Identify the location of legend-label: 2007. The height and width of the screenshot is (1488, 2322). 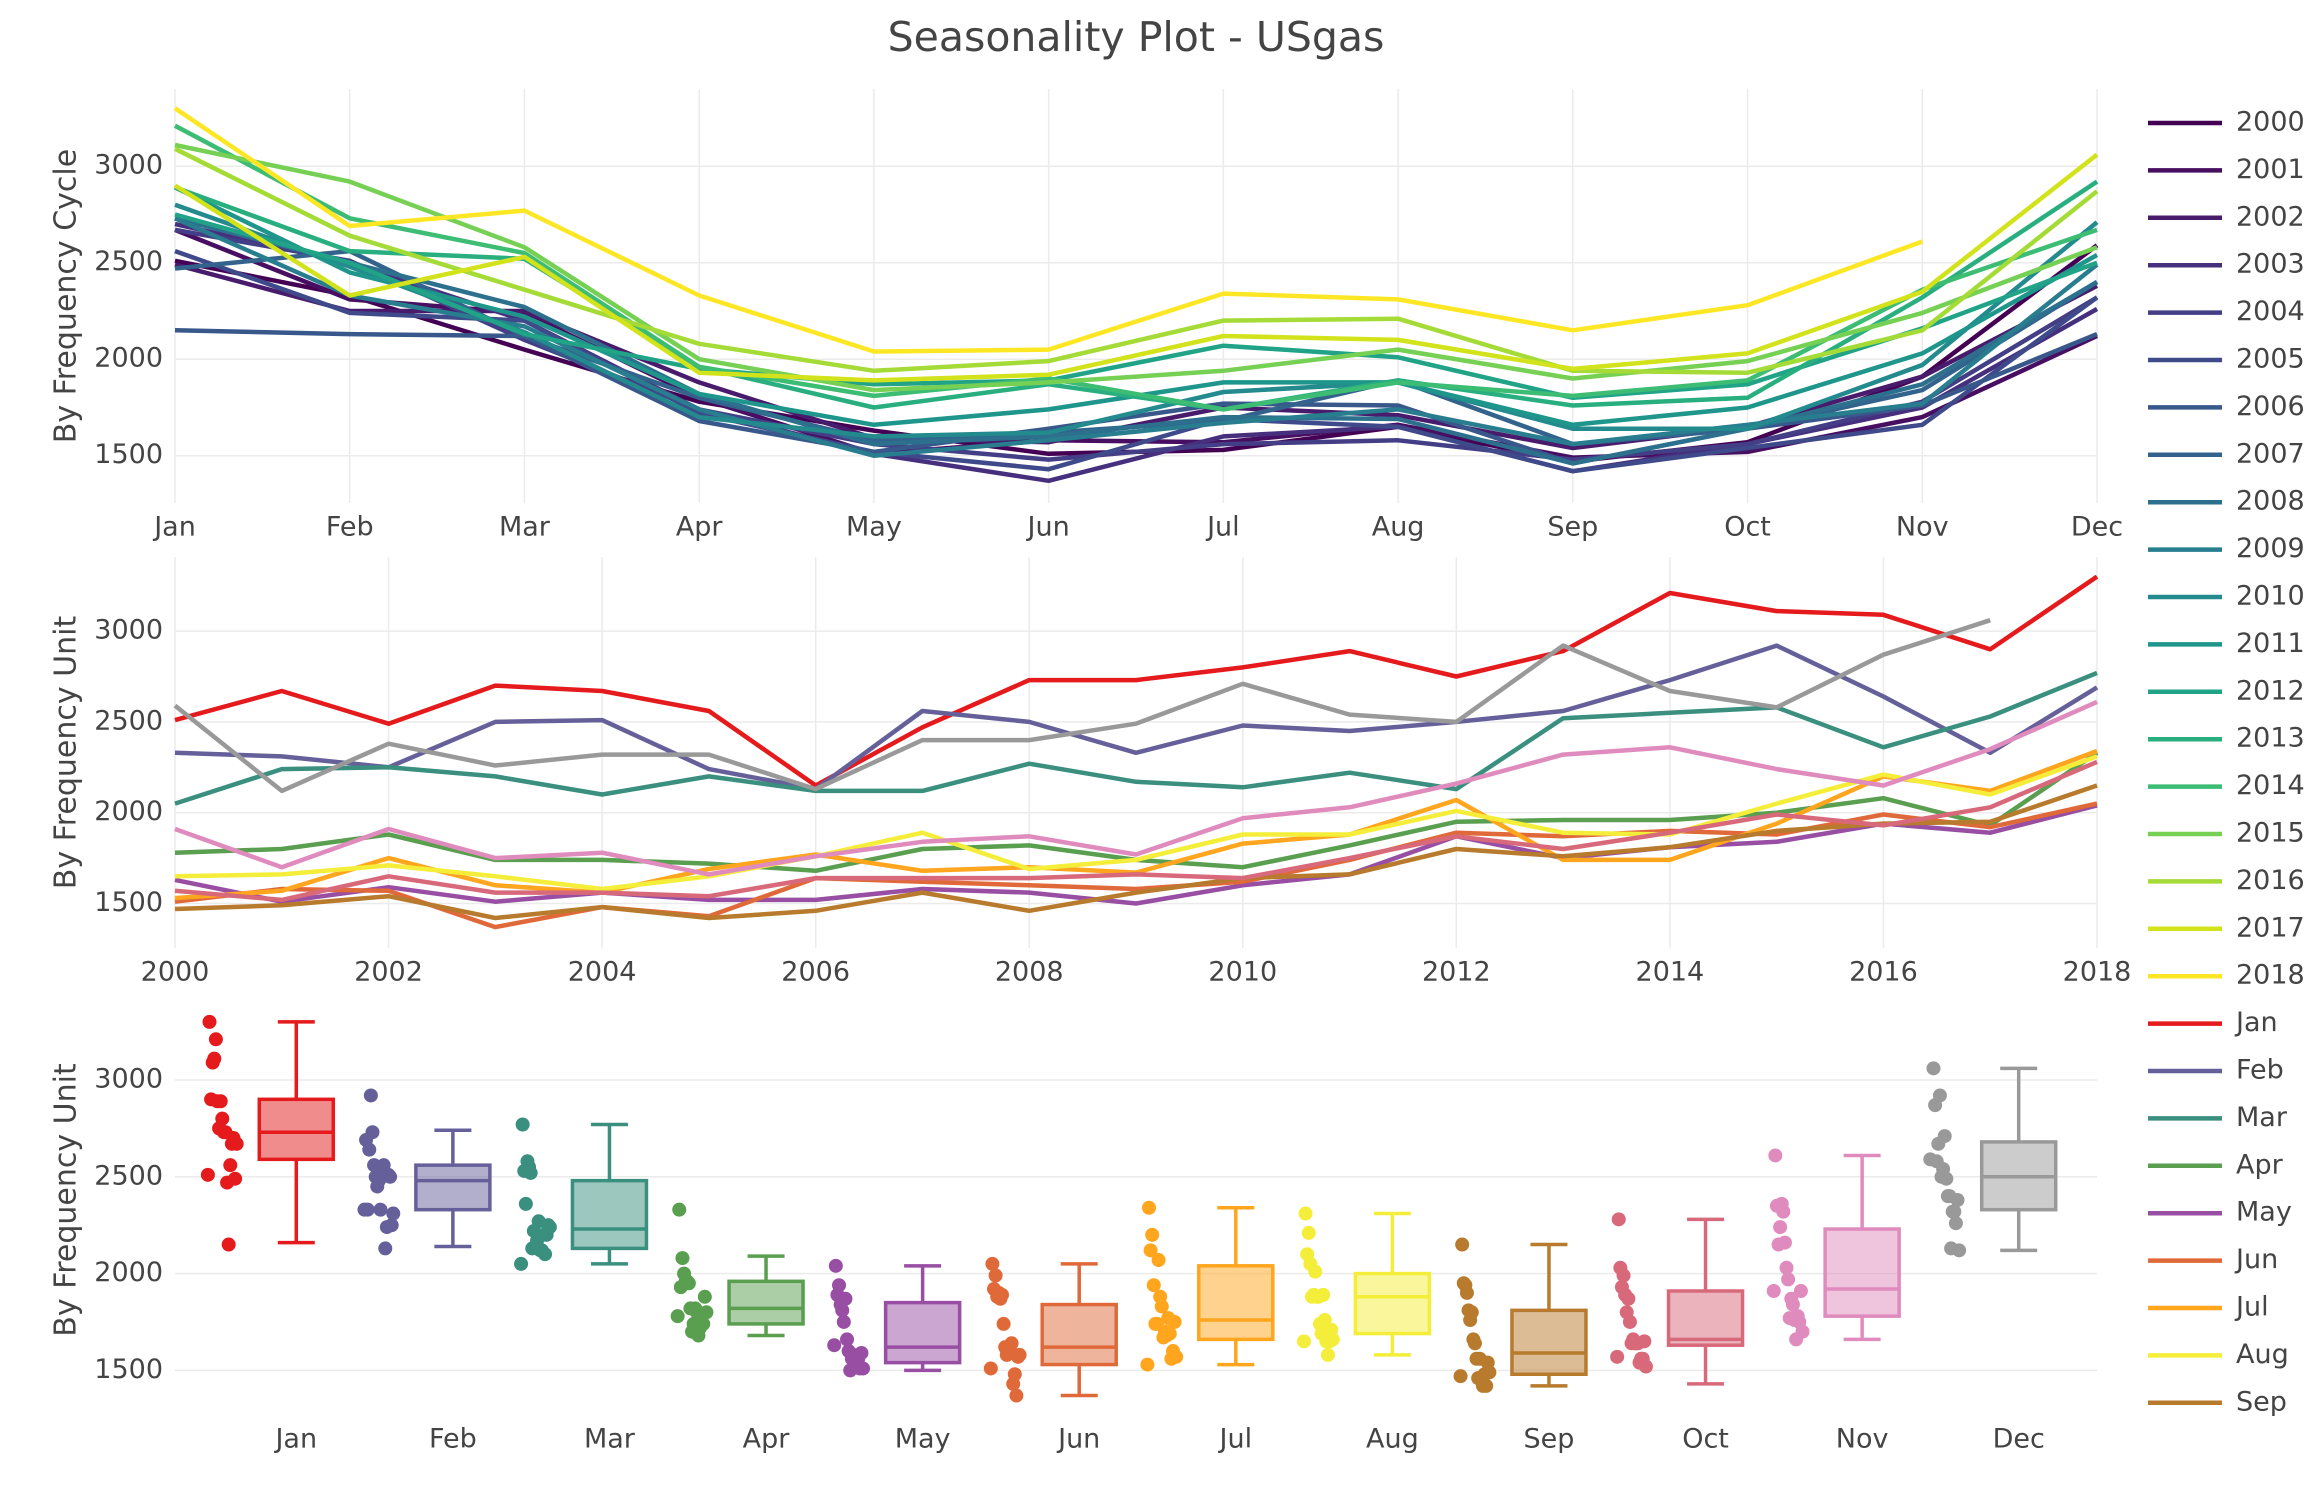
(2270, 453).